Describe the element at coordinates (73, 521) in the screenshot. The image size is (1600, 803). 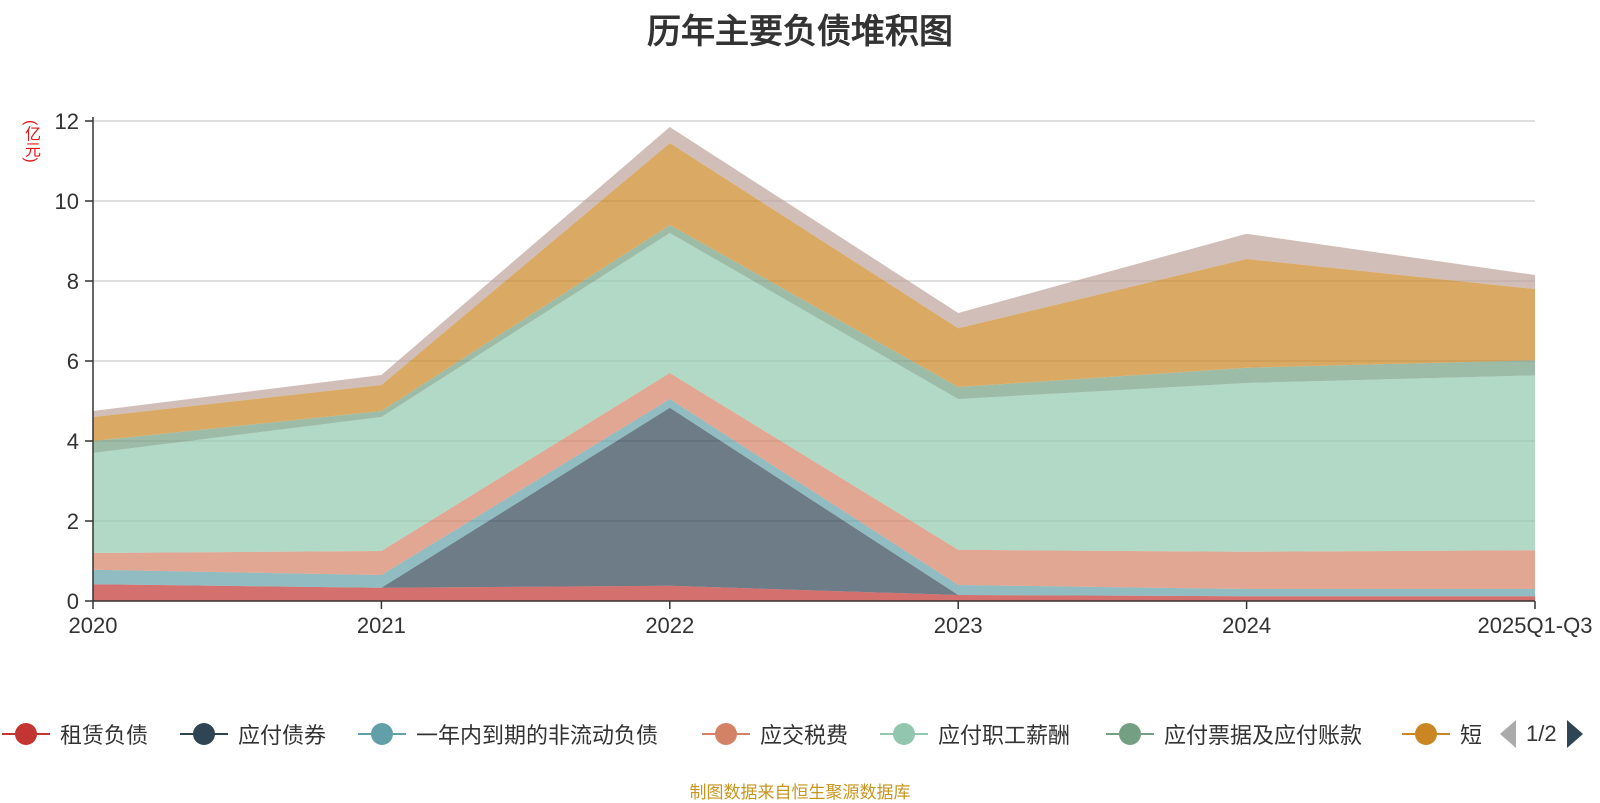
I see `y-tick-label: 2` at that location.